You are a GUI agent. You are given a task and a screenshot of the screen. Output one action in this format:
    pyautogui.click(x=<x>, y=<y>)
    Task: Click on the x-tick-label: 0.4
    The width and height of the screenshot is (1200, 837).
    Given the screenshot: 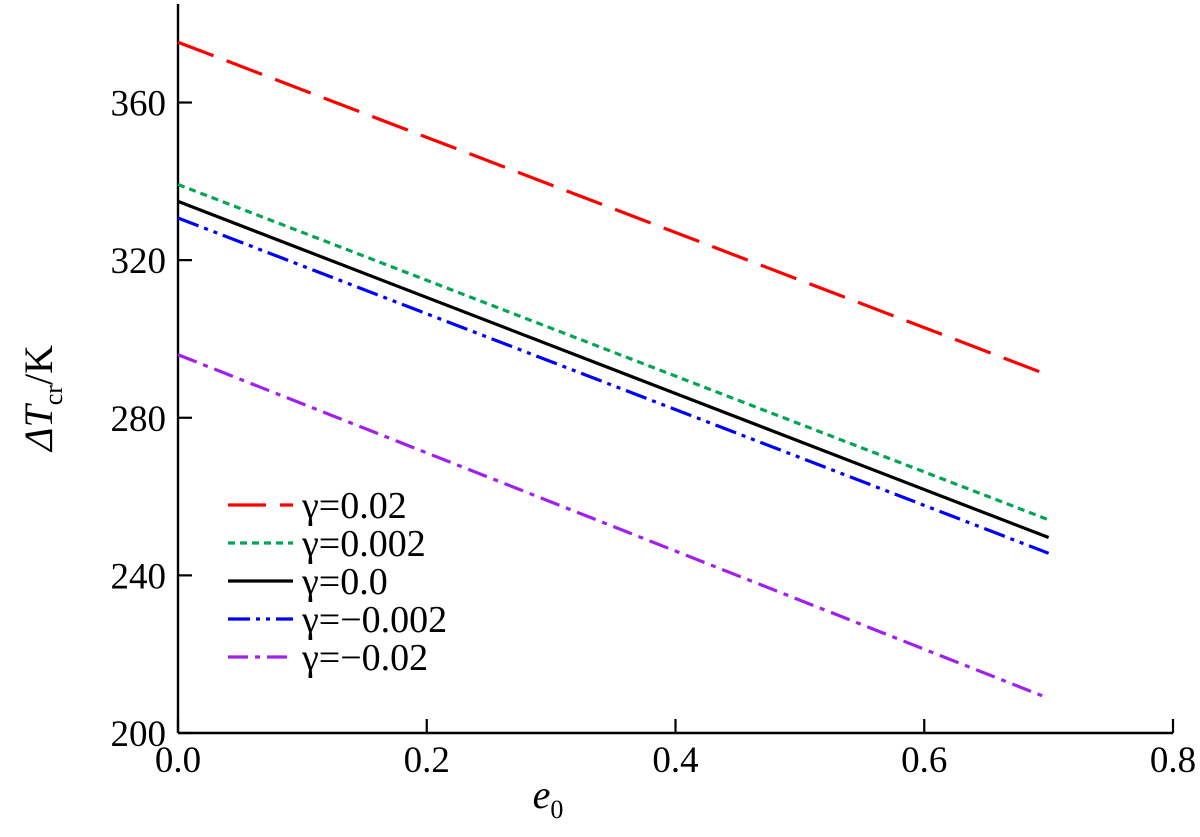 What is the action you would take?
    pyautogui.click(x=675, y=760)
    